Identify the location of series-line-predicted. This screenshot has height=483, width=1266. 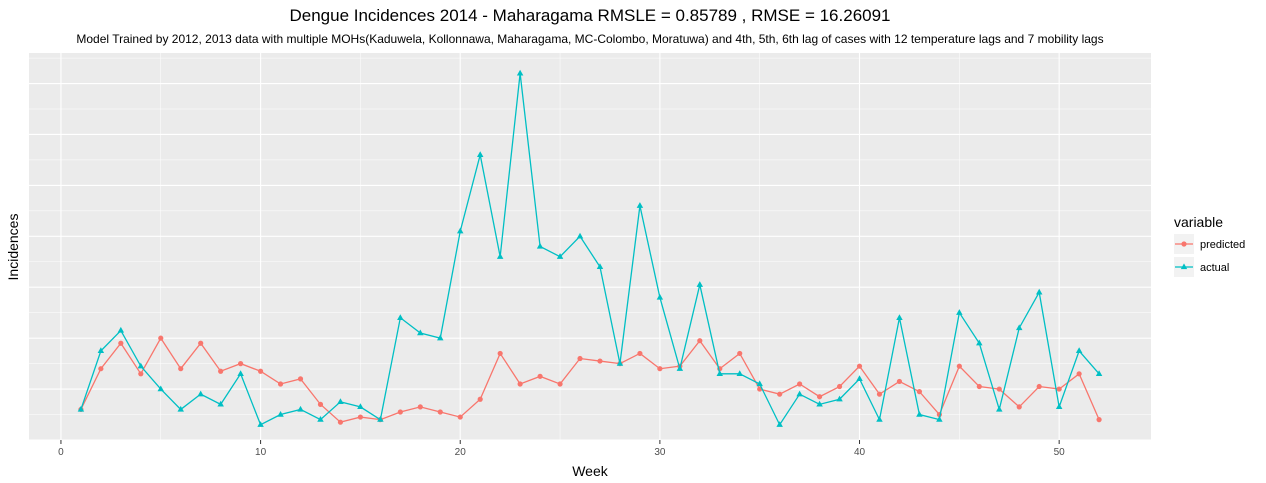
(590, 379).